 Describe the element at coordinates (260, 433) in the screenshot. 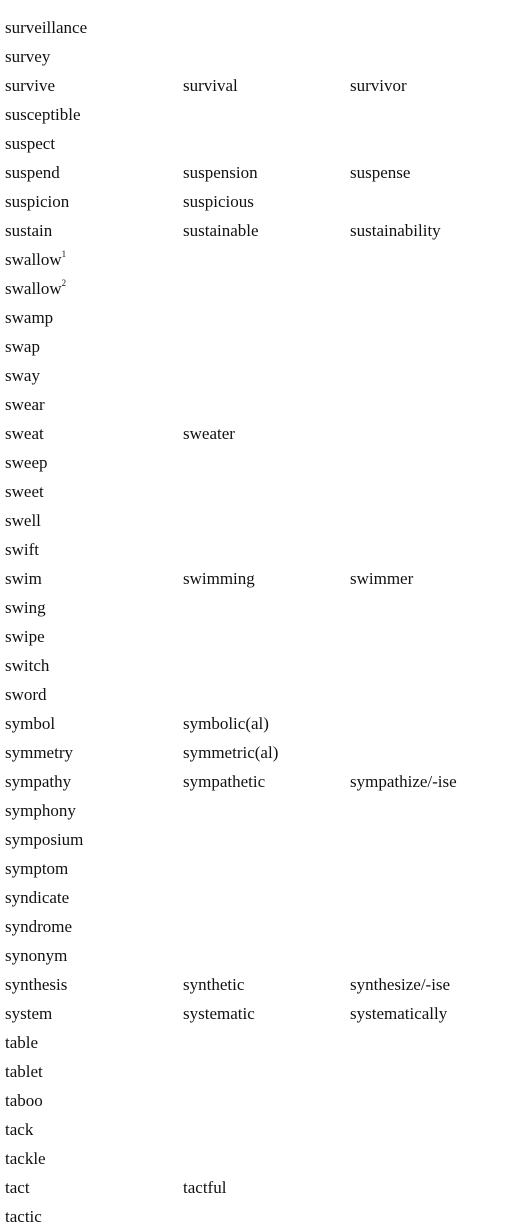

I see `word-row: sweat sweater` at that location.